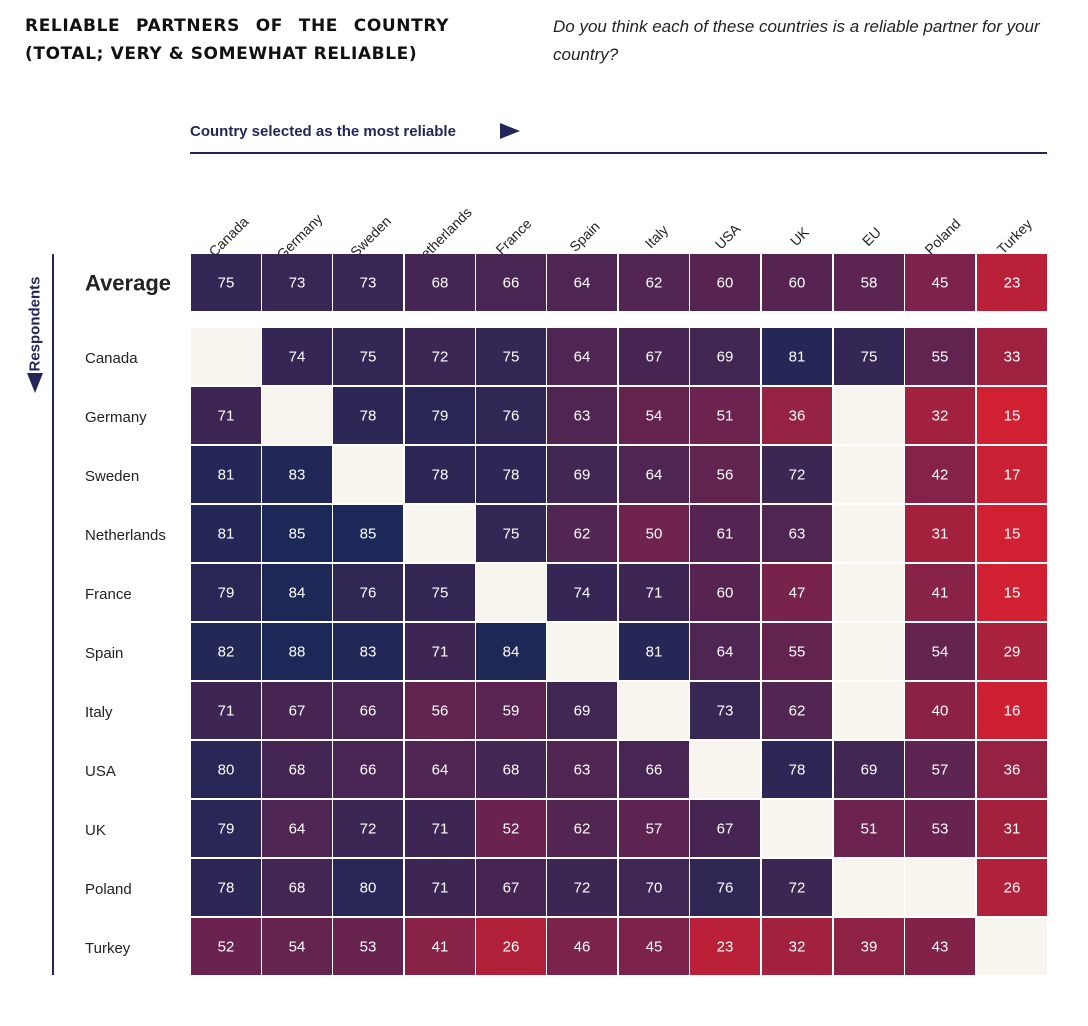  Describe the element at coordinates (1012, 888) in the screenshot. I see `cell-value-poland-turkey: 26` at that location.